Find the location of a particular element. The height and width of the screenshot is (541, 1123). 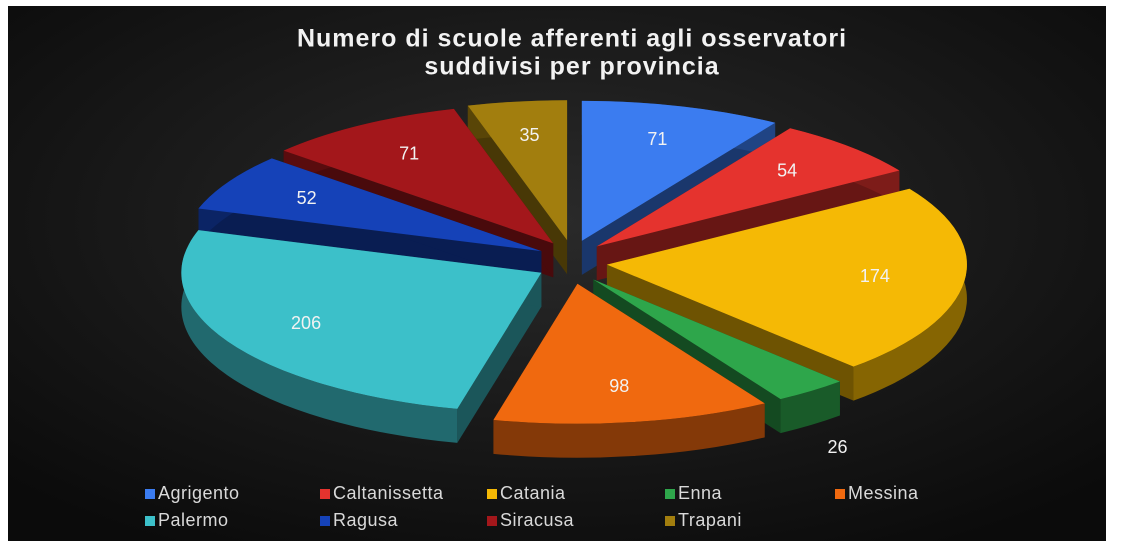

value-label: 54 is located at coordinates (787, 171).